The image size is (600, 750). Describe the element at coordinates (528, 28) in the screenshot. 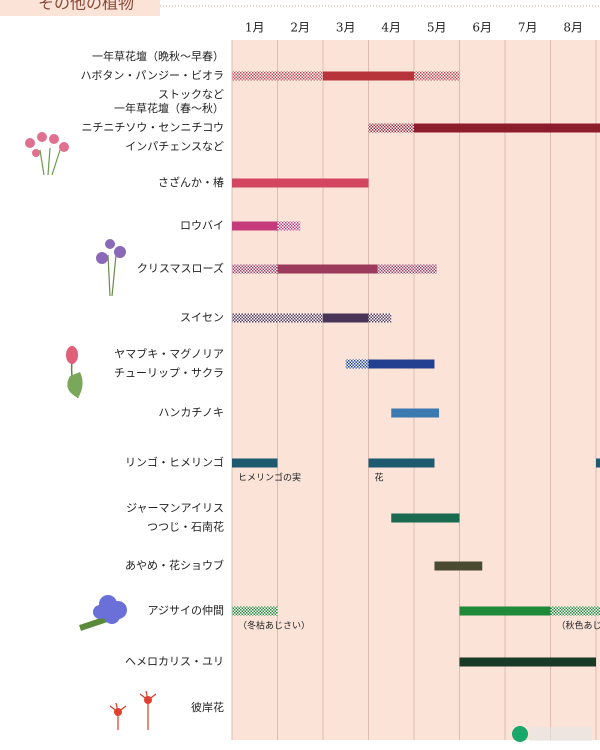

I see `month-label: 7月` at that location.